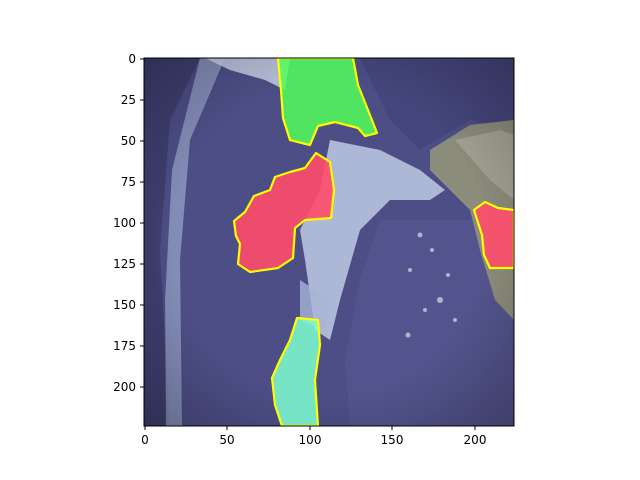 The image size is (640, 480). I want to click on green-region, so click(327, 102).